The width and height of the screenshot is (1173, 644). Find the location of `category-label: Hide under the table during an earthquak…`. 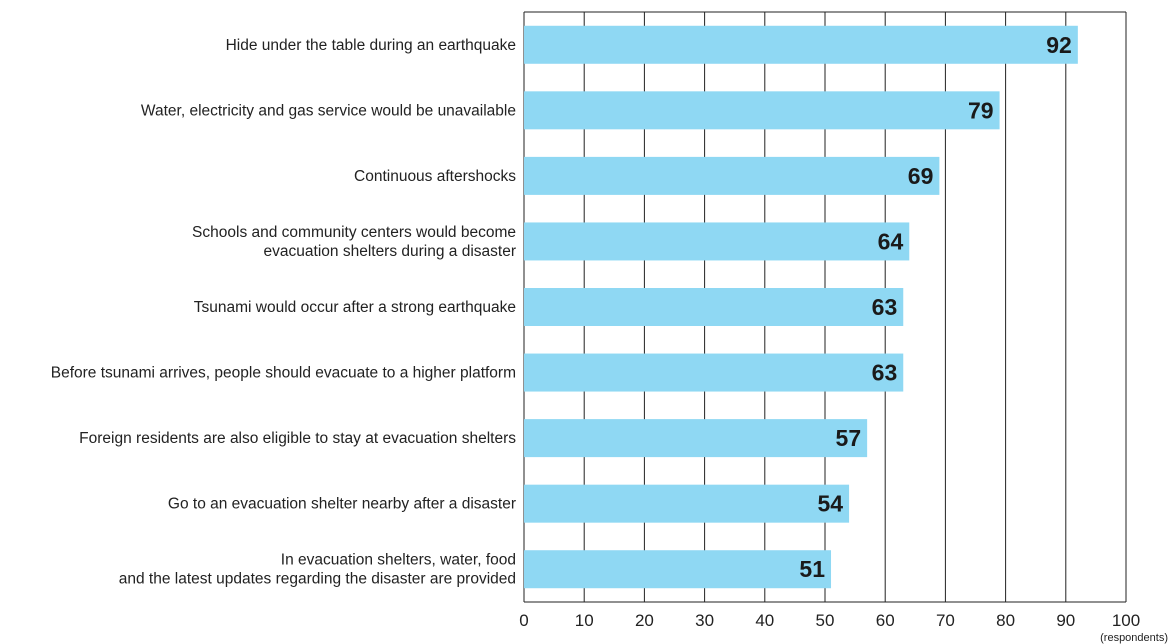

category-label: Hide under the table during an earthquak… is located at coordinates (371, 45).